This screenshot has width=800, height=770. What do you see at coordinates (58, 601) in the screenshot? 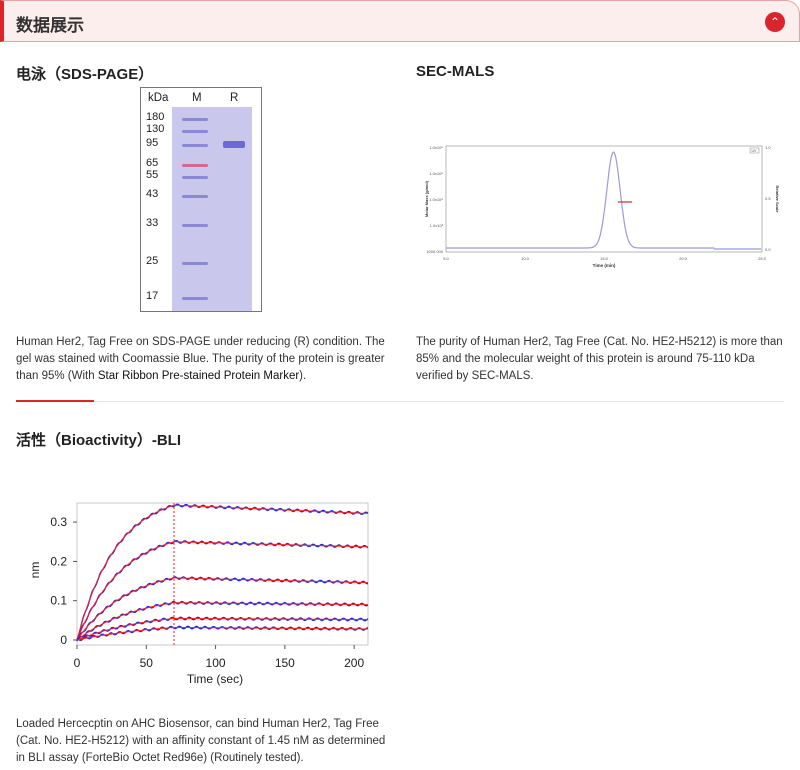
I see `bli-ytick: 0.1` at bounding box center [58, 601].